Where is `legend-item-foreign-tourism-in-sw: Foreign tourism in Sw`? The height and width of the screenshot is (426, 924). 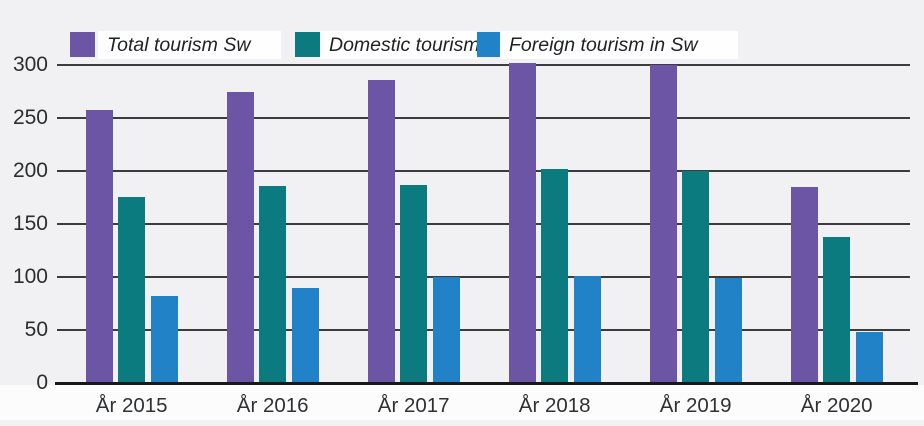 legend-item-foreign-tourism-in-sw: Foreign tourism in Sw is located at coordinates (619, 45).